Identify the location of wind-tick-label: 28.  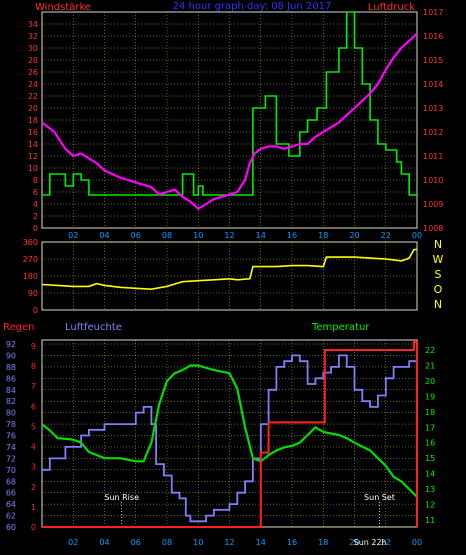
(33, 60).